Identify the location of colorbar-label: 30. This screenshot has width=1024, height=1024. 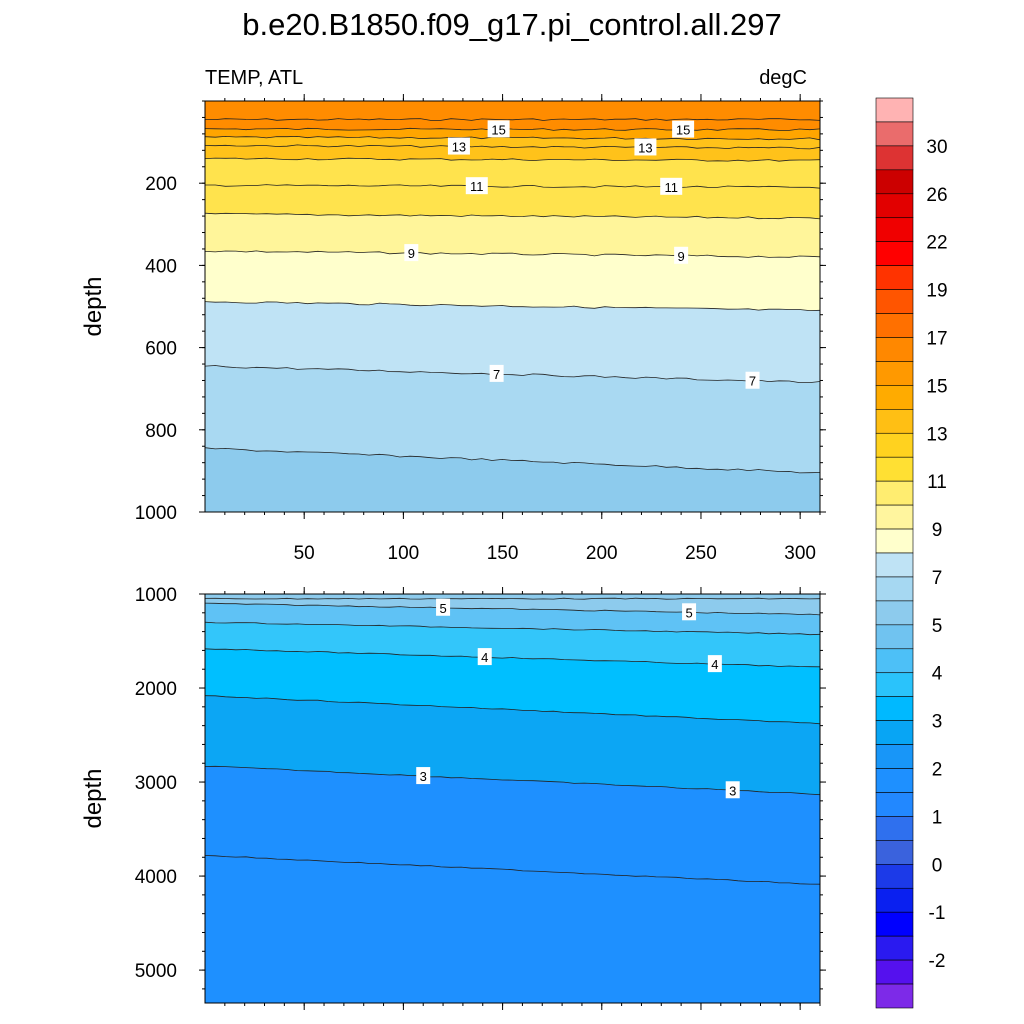
(936, 147).